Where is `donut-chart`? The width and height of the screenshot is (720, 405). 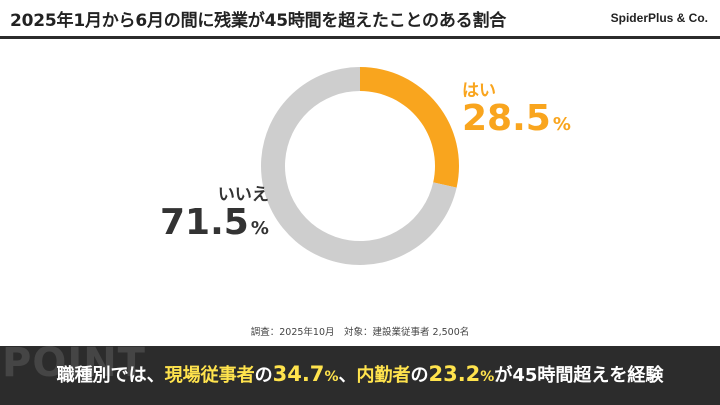
donut-chart is located at coordinates (360, 166).